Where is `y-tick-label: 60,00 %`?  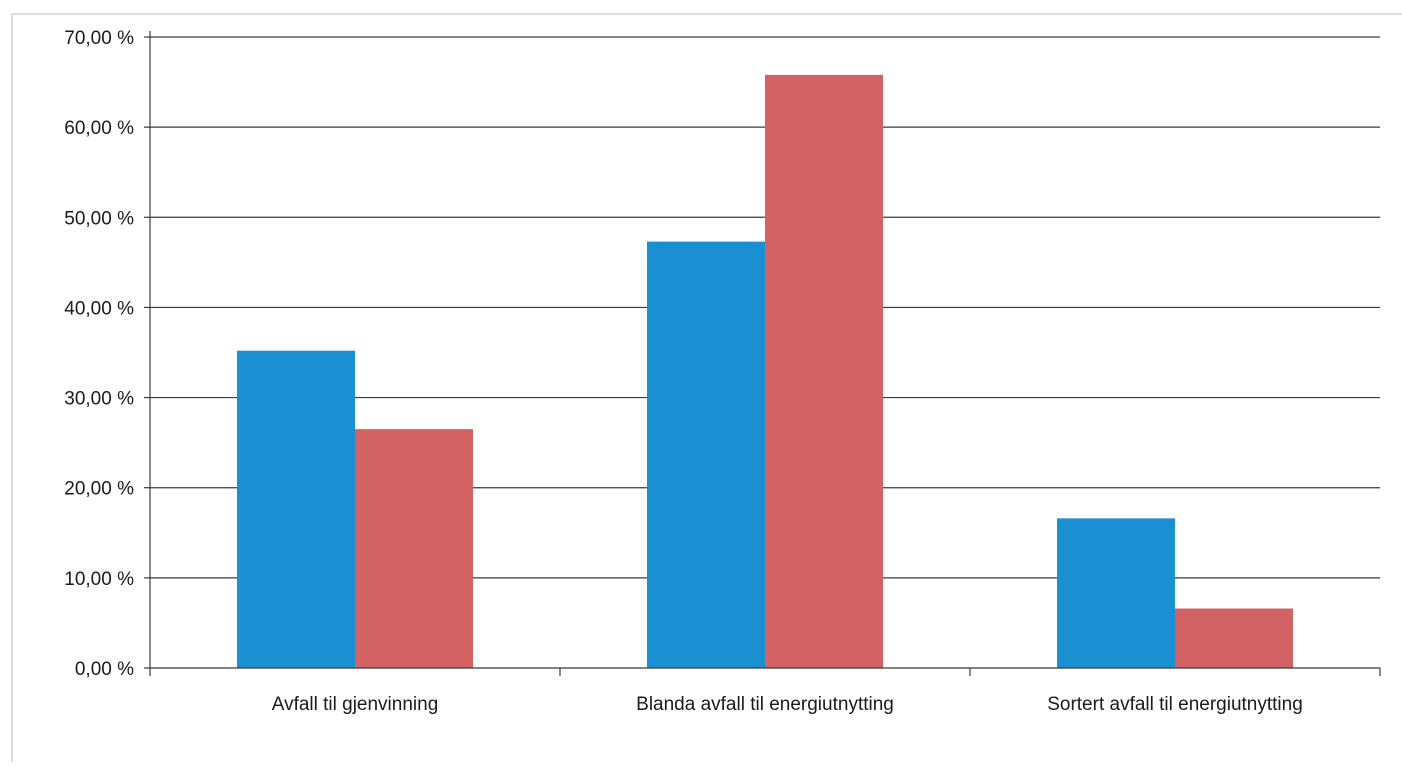 y-tick-label: 60,00 % is located at coordinates (99, 128).